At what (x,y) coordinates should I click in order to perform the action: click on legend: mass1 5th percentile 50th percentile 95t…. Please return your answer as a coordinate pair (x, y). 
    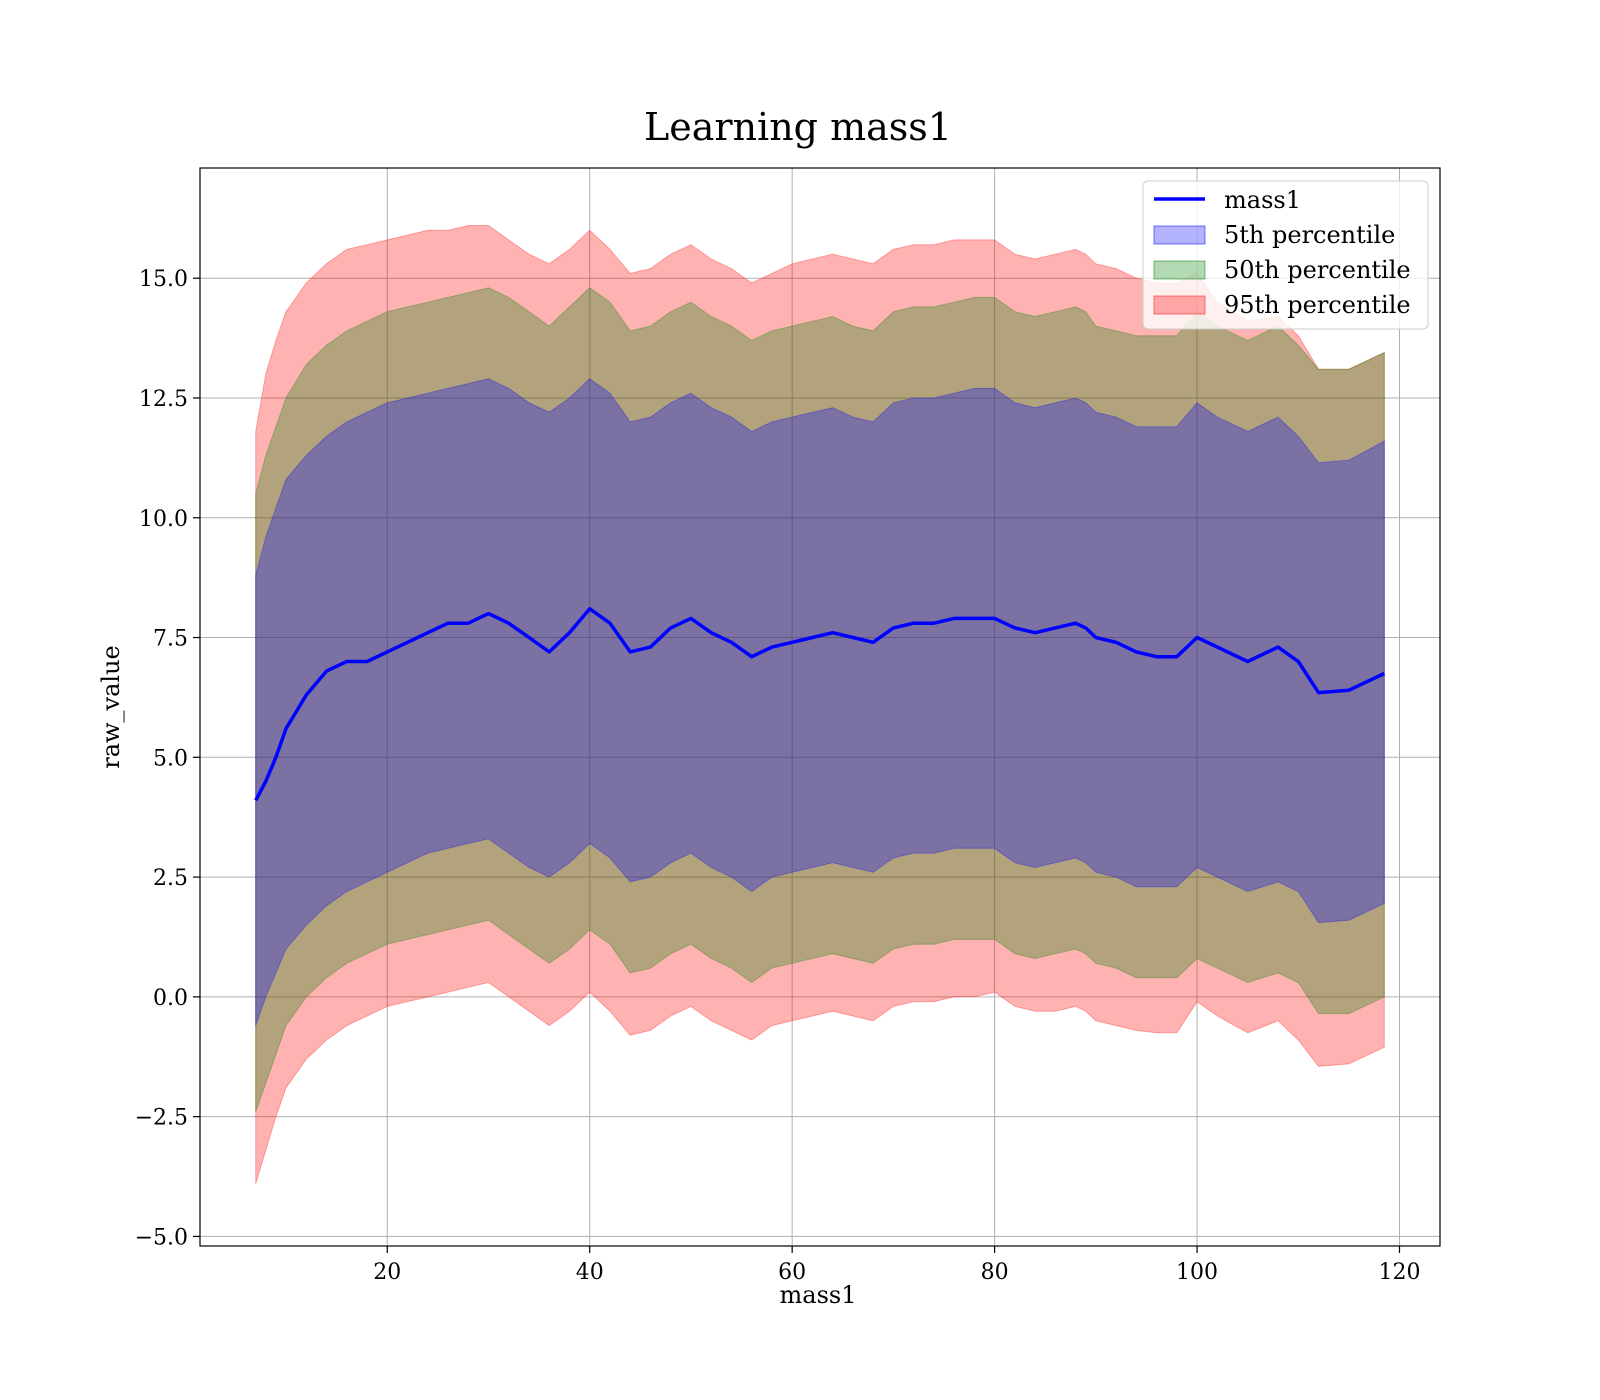
    Looking at the image, I should click on (1285, 255).